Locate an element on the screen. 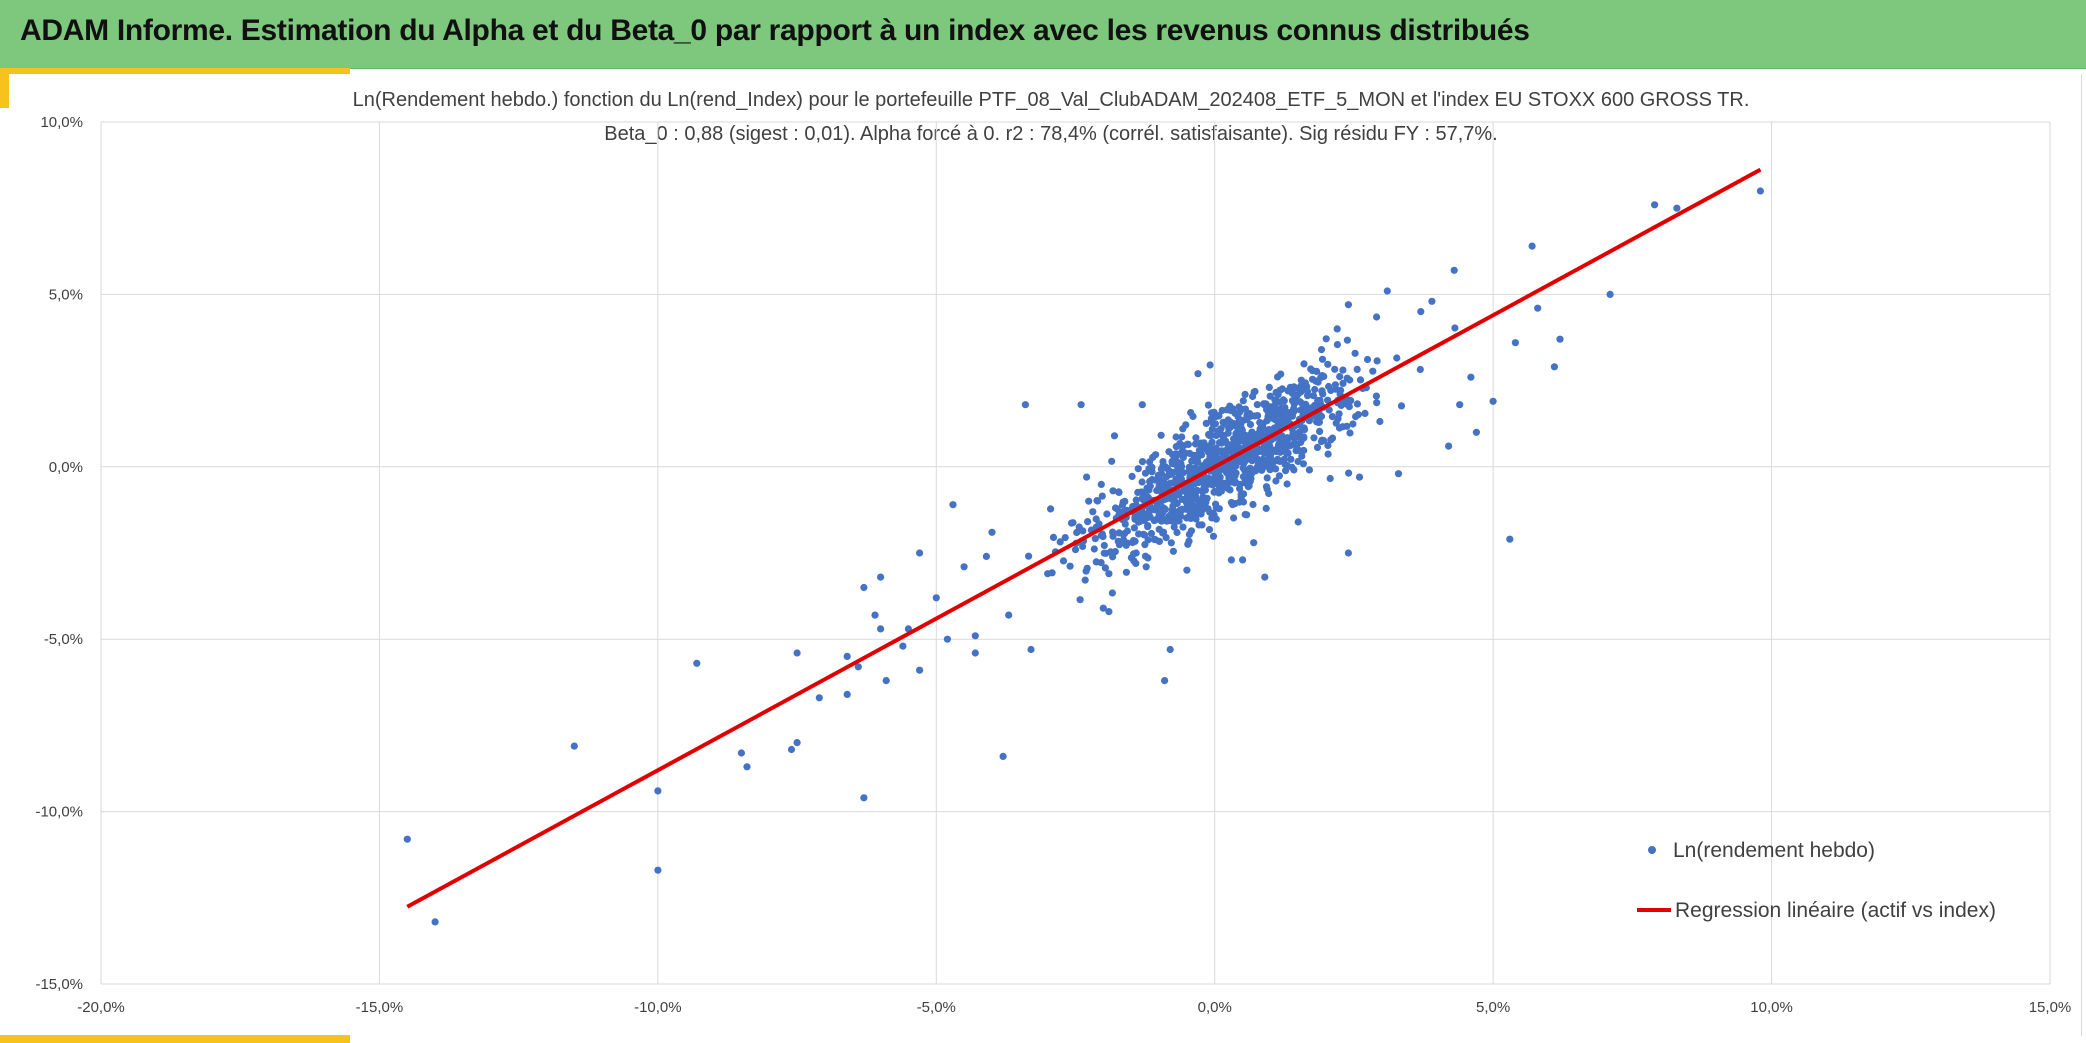 The image size is (2086, 1043). x-tick-label: 15,0% is located at coordinates (2050, 1007).